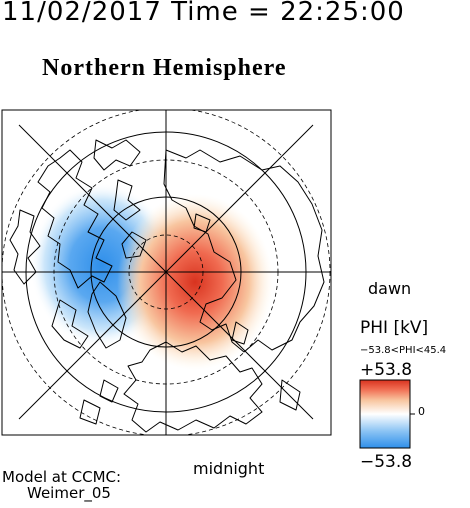  I want to click on colorbar-range: −53.8<PHI<45.4, so click(403, 350).